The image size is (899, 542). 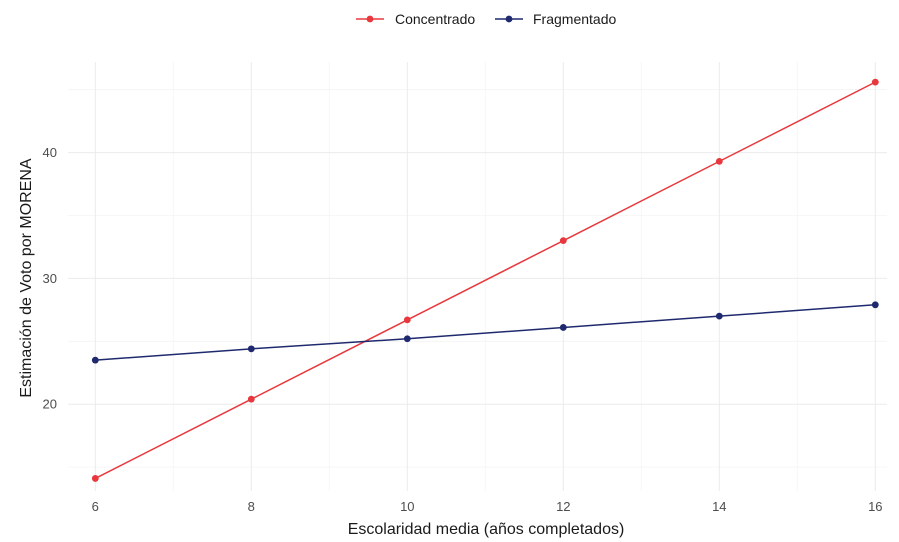 What do you see at coordinates (875, 506) in the screenshot?
I see `x-tick-label: 16` at bounding box center [875, 506].